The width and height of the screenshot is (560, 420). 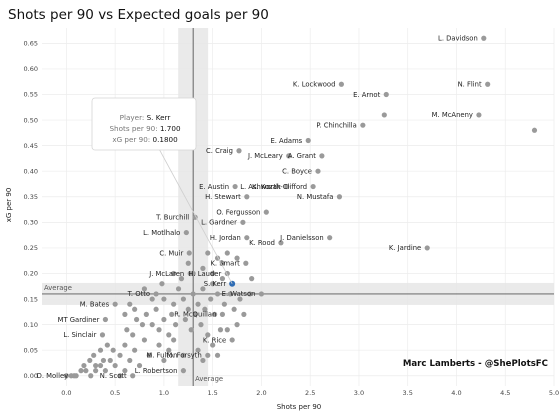 What do you see at coordinates (131, 139) in the screenshot?
I see `tooltip-xg-label: xG per 90:` at bounding box center [131, 139].